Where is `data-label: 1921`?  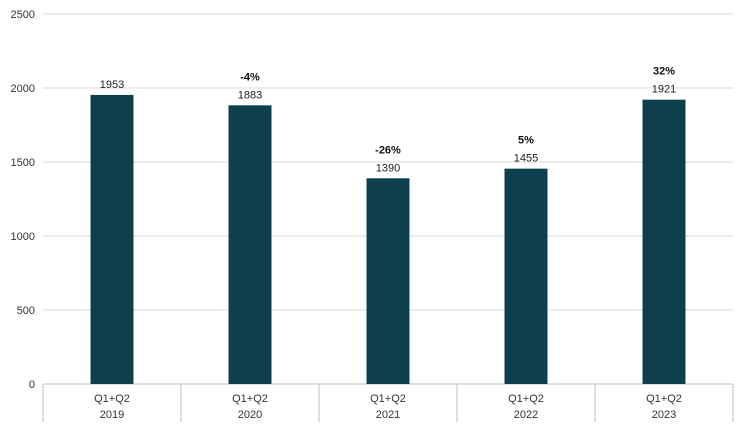
data-label: 1921 is located at coordinates (664, 90).